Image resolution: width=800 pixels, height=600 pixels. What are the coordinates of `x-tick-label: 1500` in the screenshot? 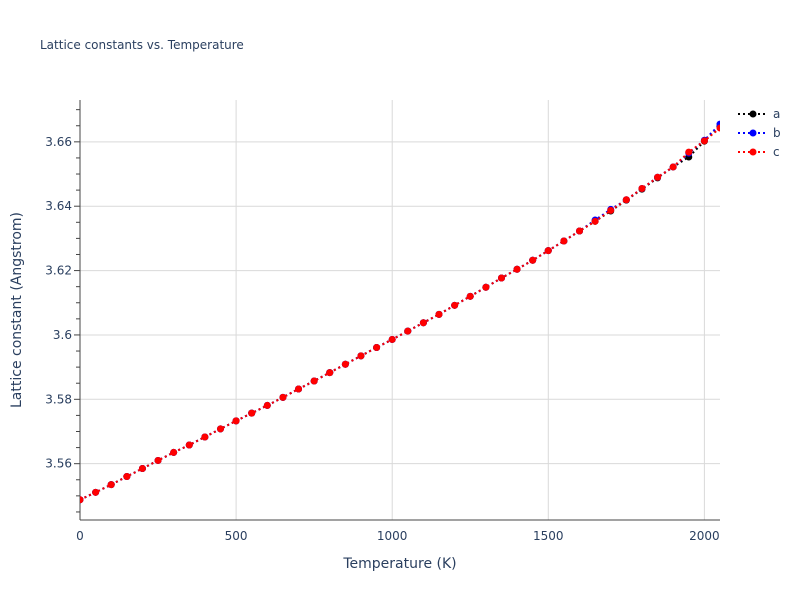 It's located at (548, 536).